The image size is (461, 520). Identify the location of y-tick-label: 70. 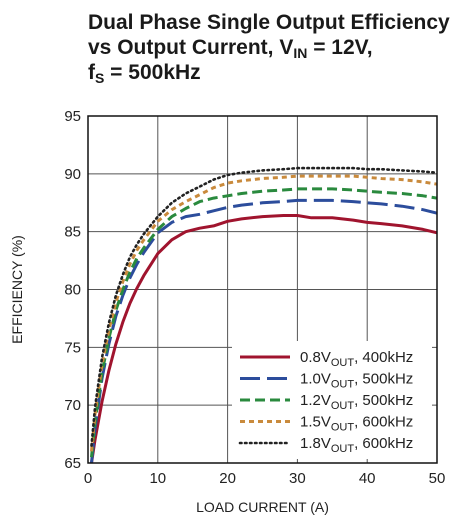
(72, 405).